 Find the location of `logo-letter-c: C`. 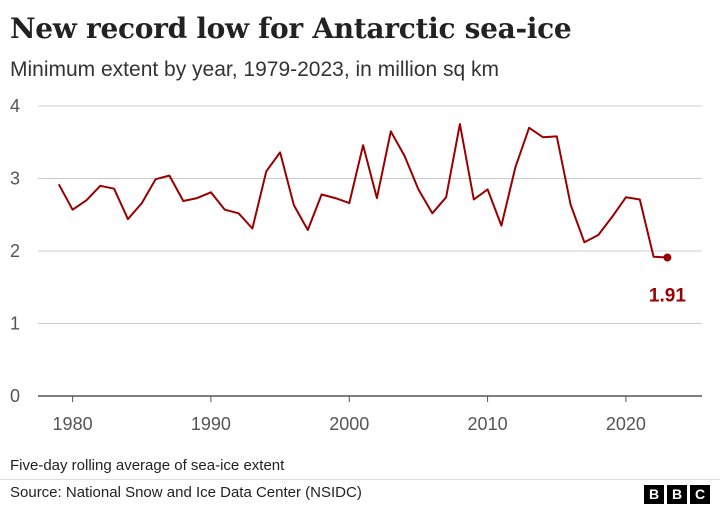

logo-letter-c: C is located at coordinates (700, 494).